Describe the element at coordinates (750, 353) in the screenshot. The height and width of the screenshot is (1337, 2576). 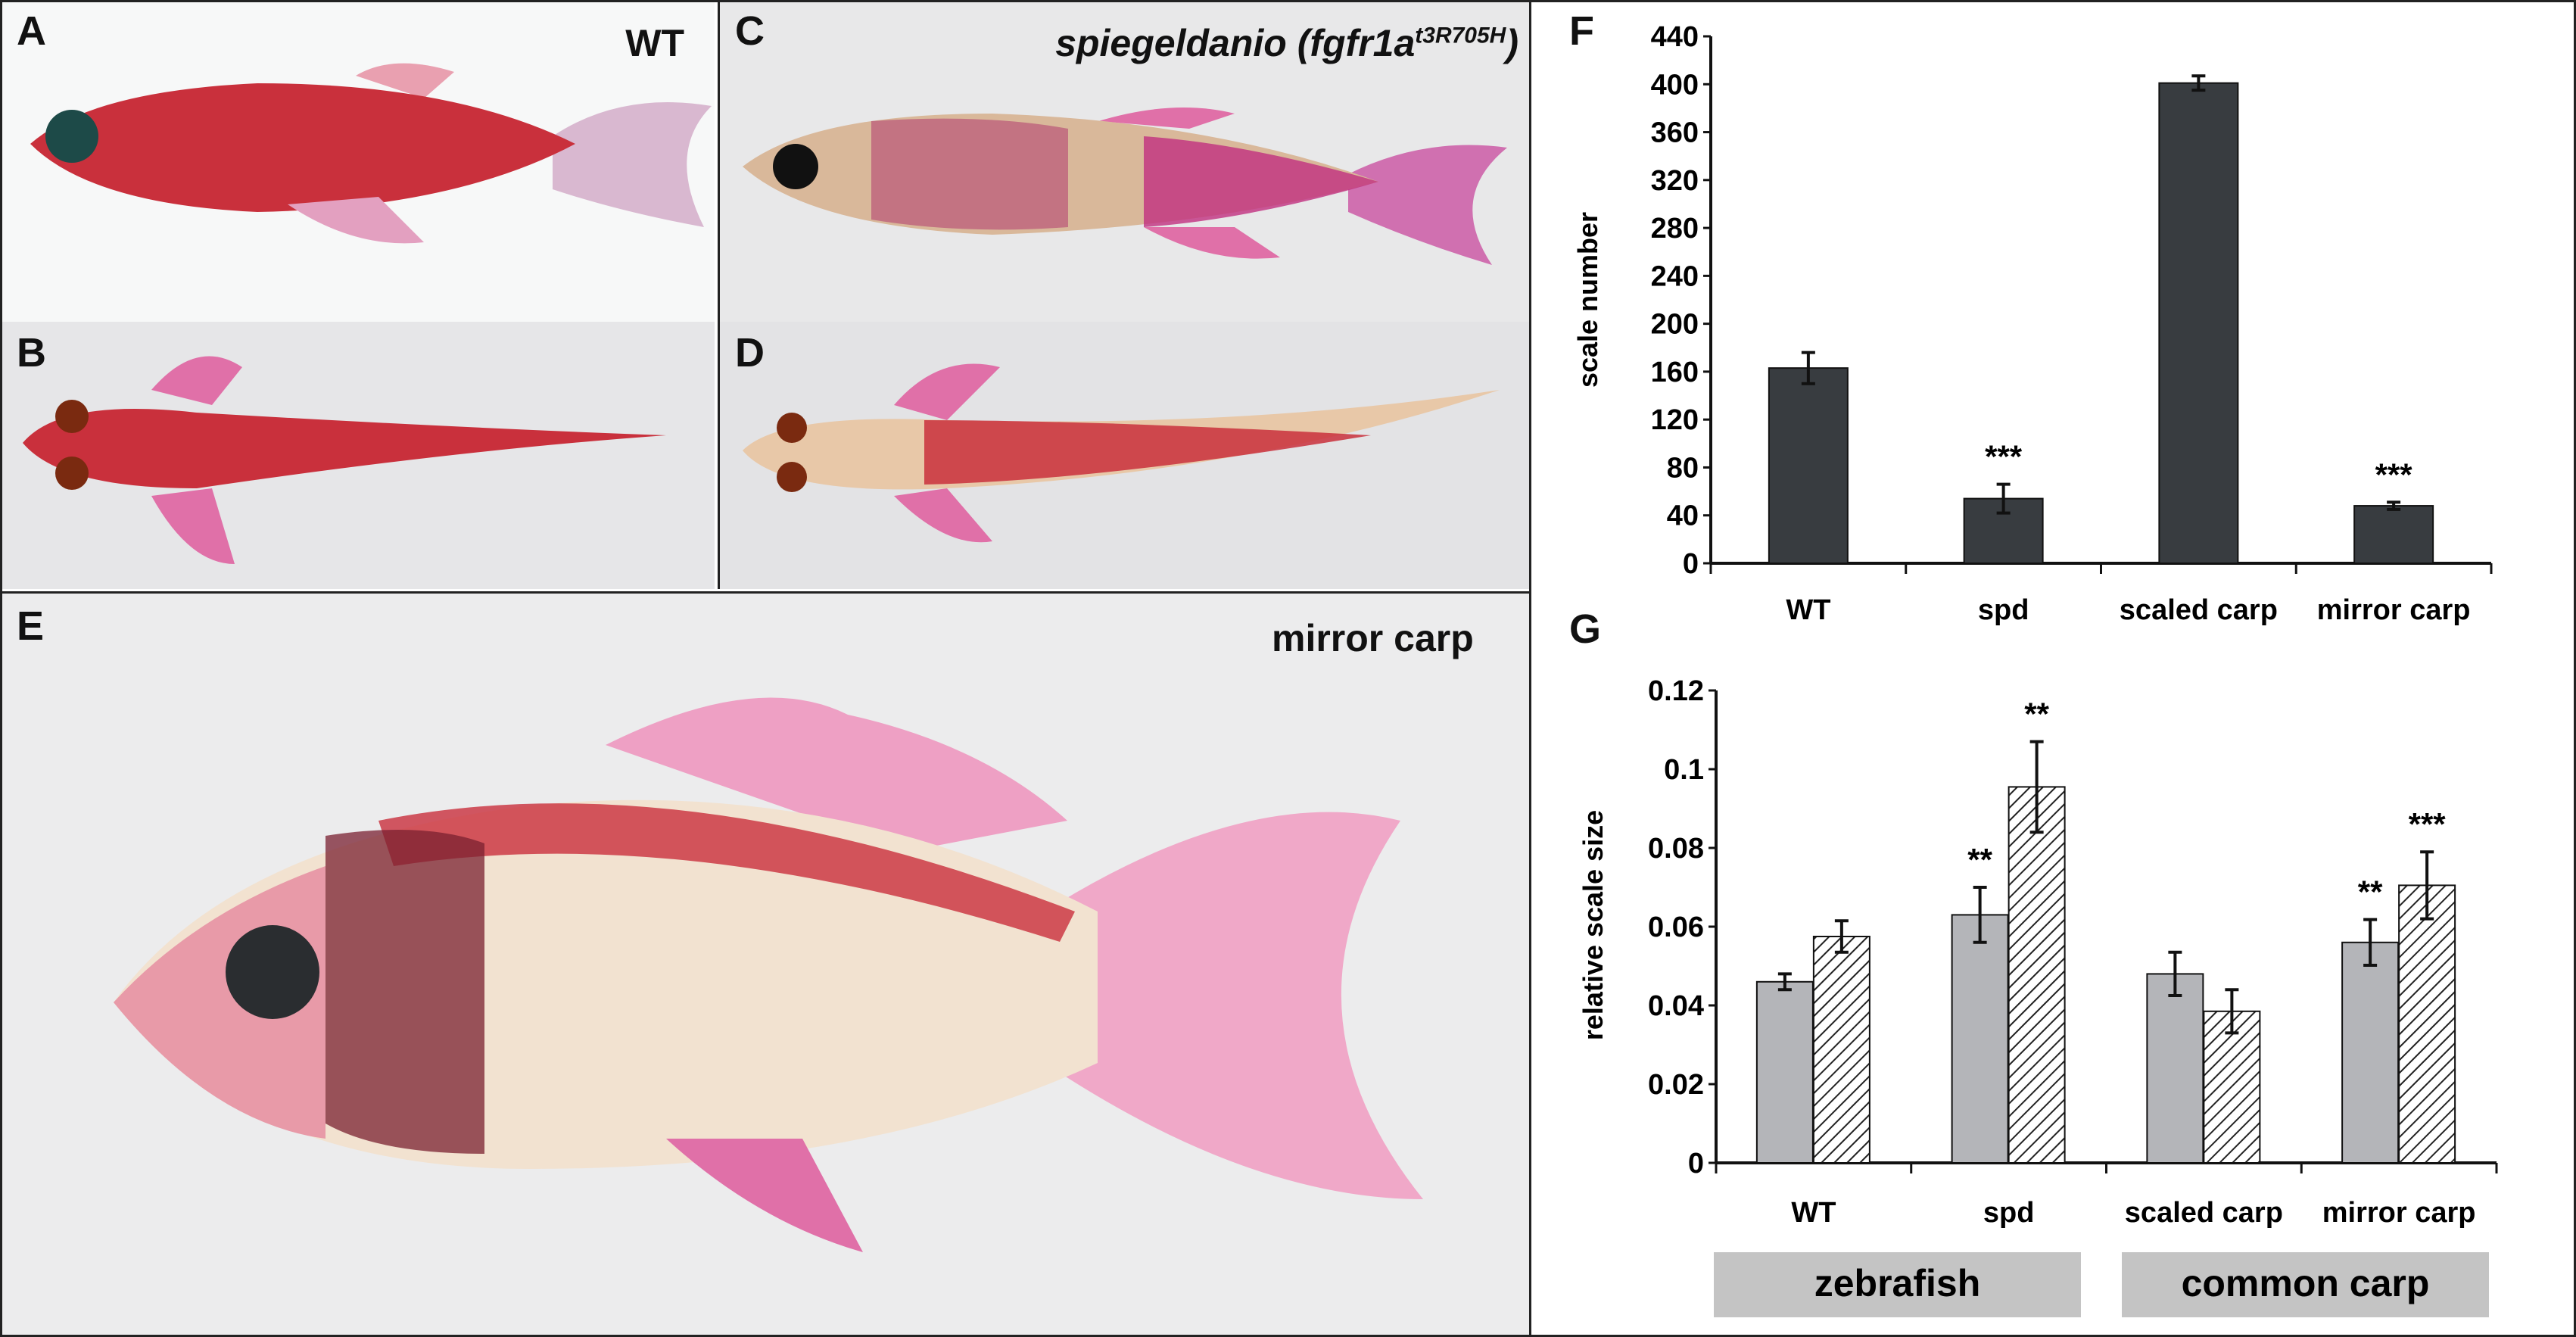
I see `panel-letter-d: D` at that location.